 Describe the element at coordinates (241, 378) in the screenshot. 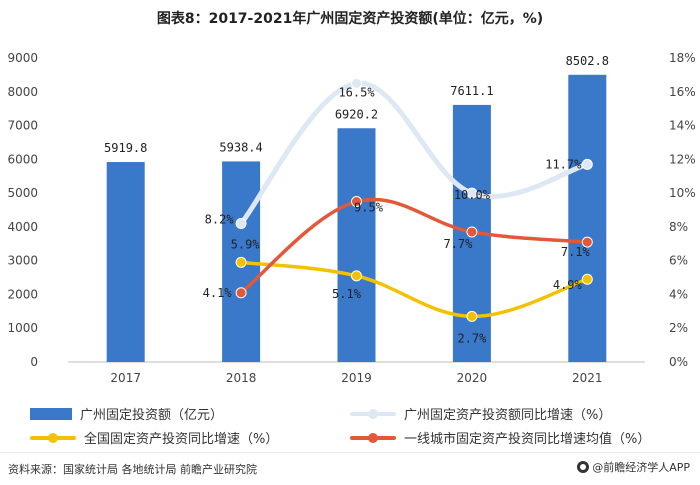

I see `x-tick-label: 2018` at that location.